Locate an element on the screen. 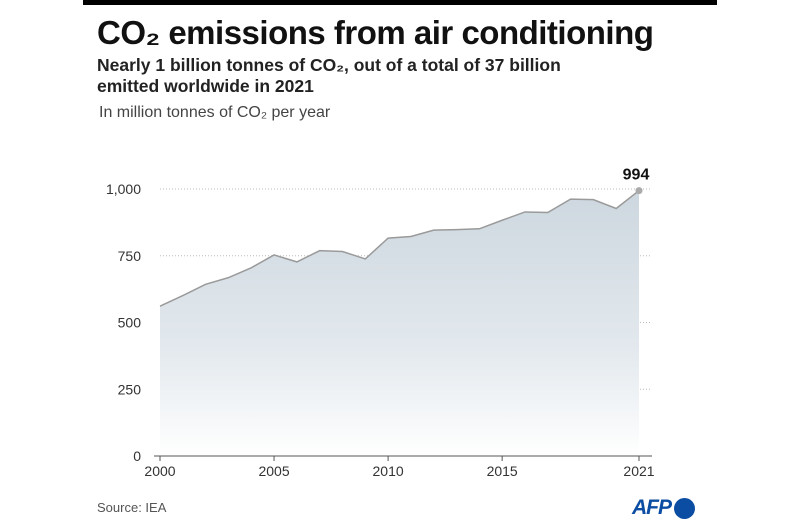 The height and width of the screenshot is (530, 800). y-tick-label: 0 is located at coordinates (137, 456).